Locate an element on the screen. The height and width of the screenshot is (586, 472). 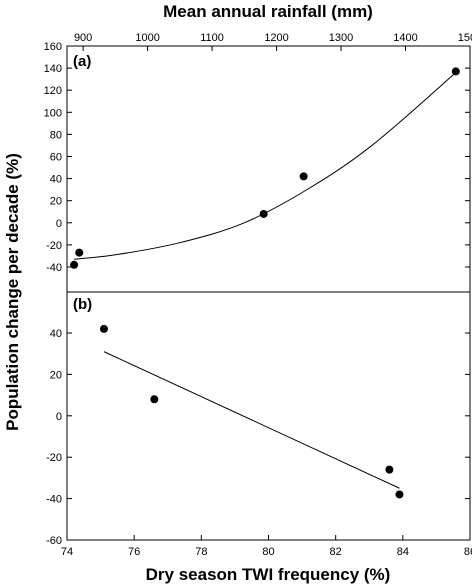
panel-a-label: (a) is located at coordinates (82, 61).